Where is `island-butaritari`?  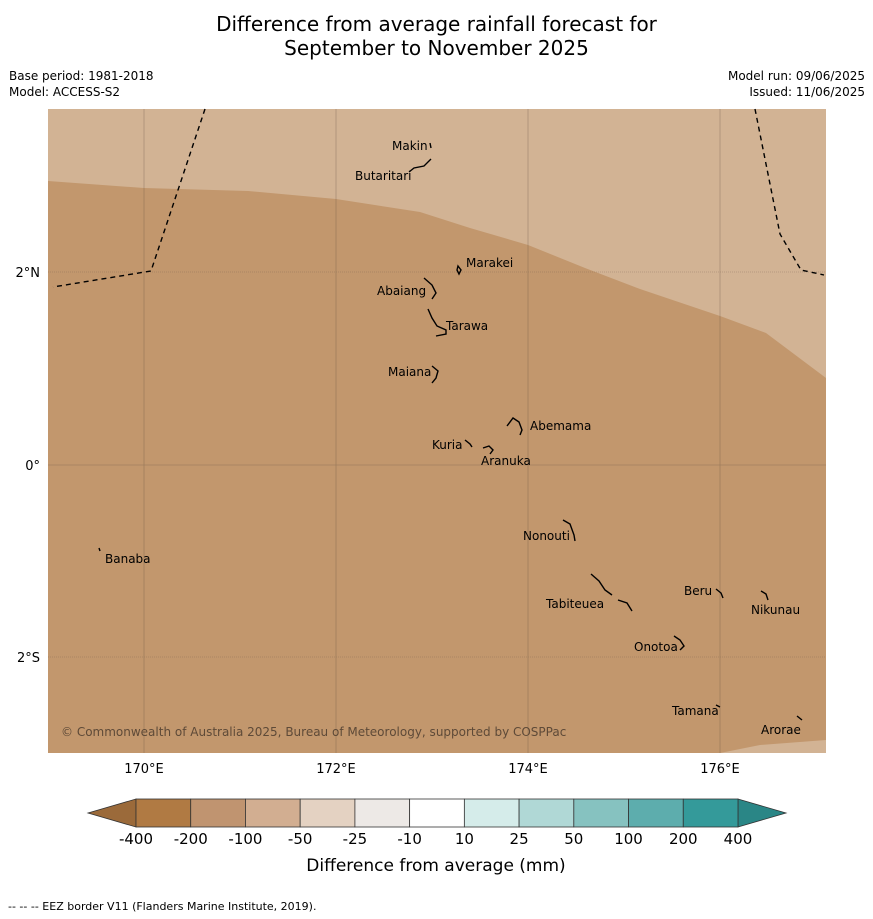 island-butaritari is located at coordinates (420, 165).